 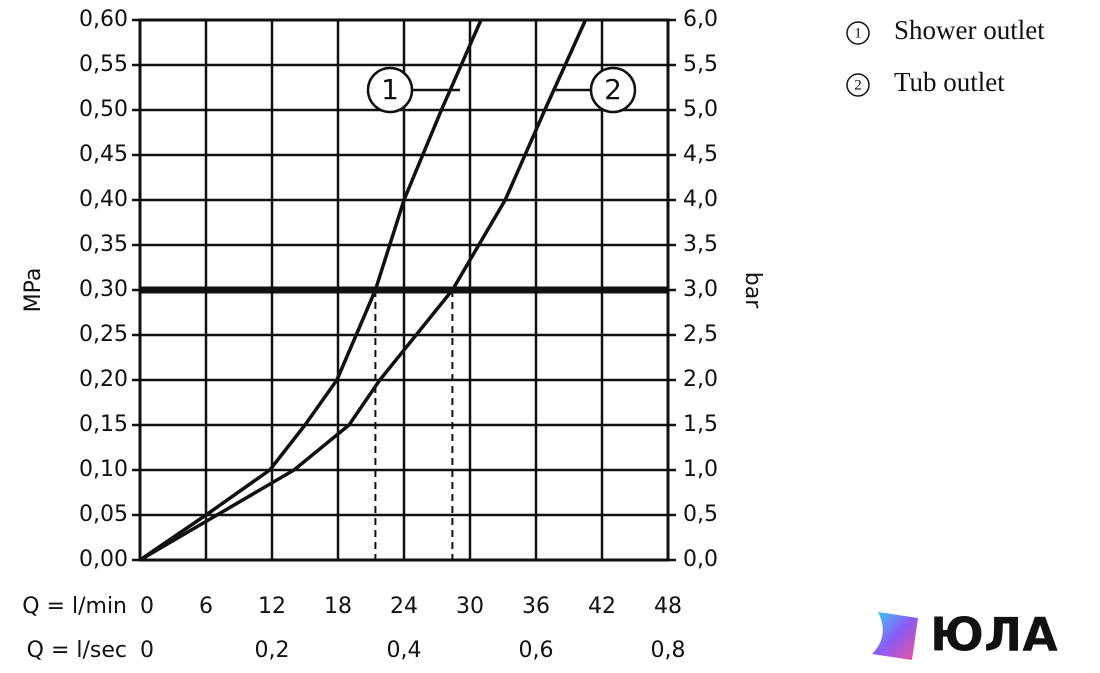 I want to click on y-tick-label: 0,05, so click(x=103, y=514).